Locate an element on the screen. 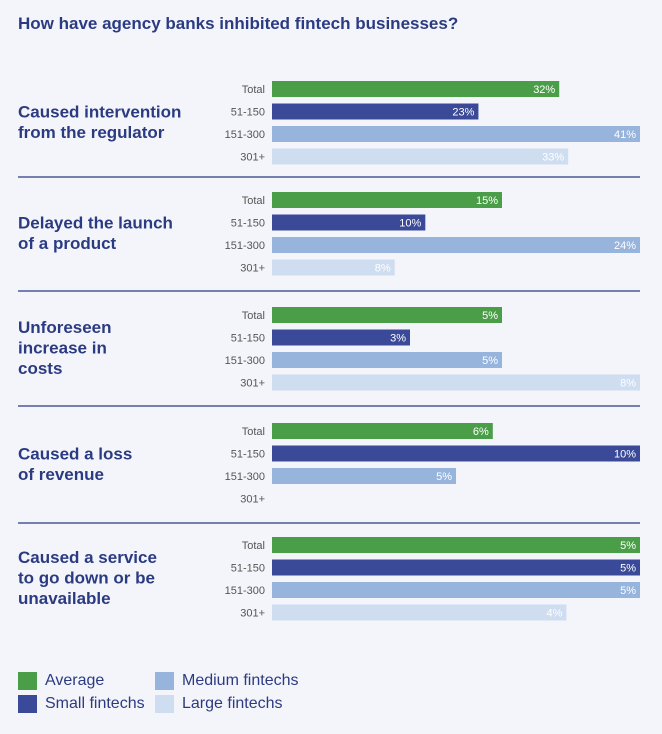 The width and height of the screenshot is (662, 734). legend-item: Medium fintechs is located at coordinates (227, 681).